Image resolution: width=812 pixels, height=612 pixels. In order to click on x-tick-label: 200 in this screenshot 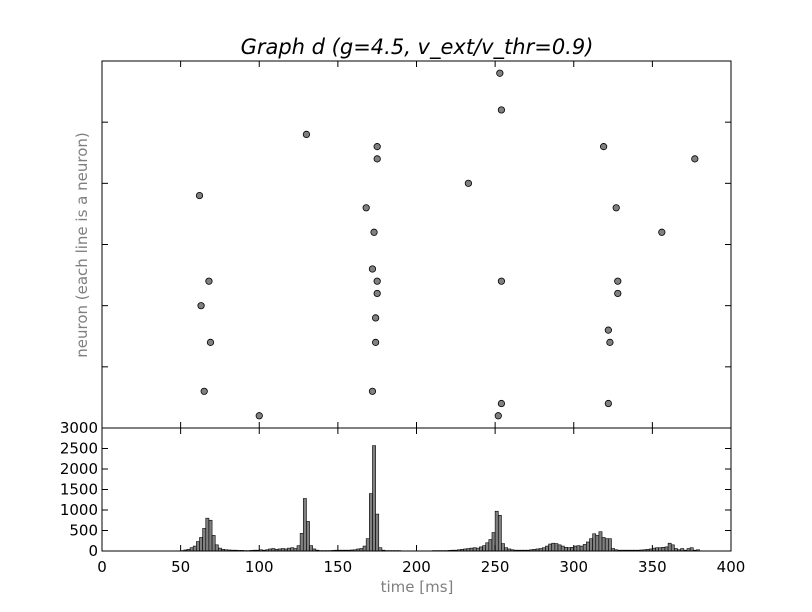, I will do `click(416, 567)`.